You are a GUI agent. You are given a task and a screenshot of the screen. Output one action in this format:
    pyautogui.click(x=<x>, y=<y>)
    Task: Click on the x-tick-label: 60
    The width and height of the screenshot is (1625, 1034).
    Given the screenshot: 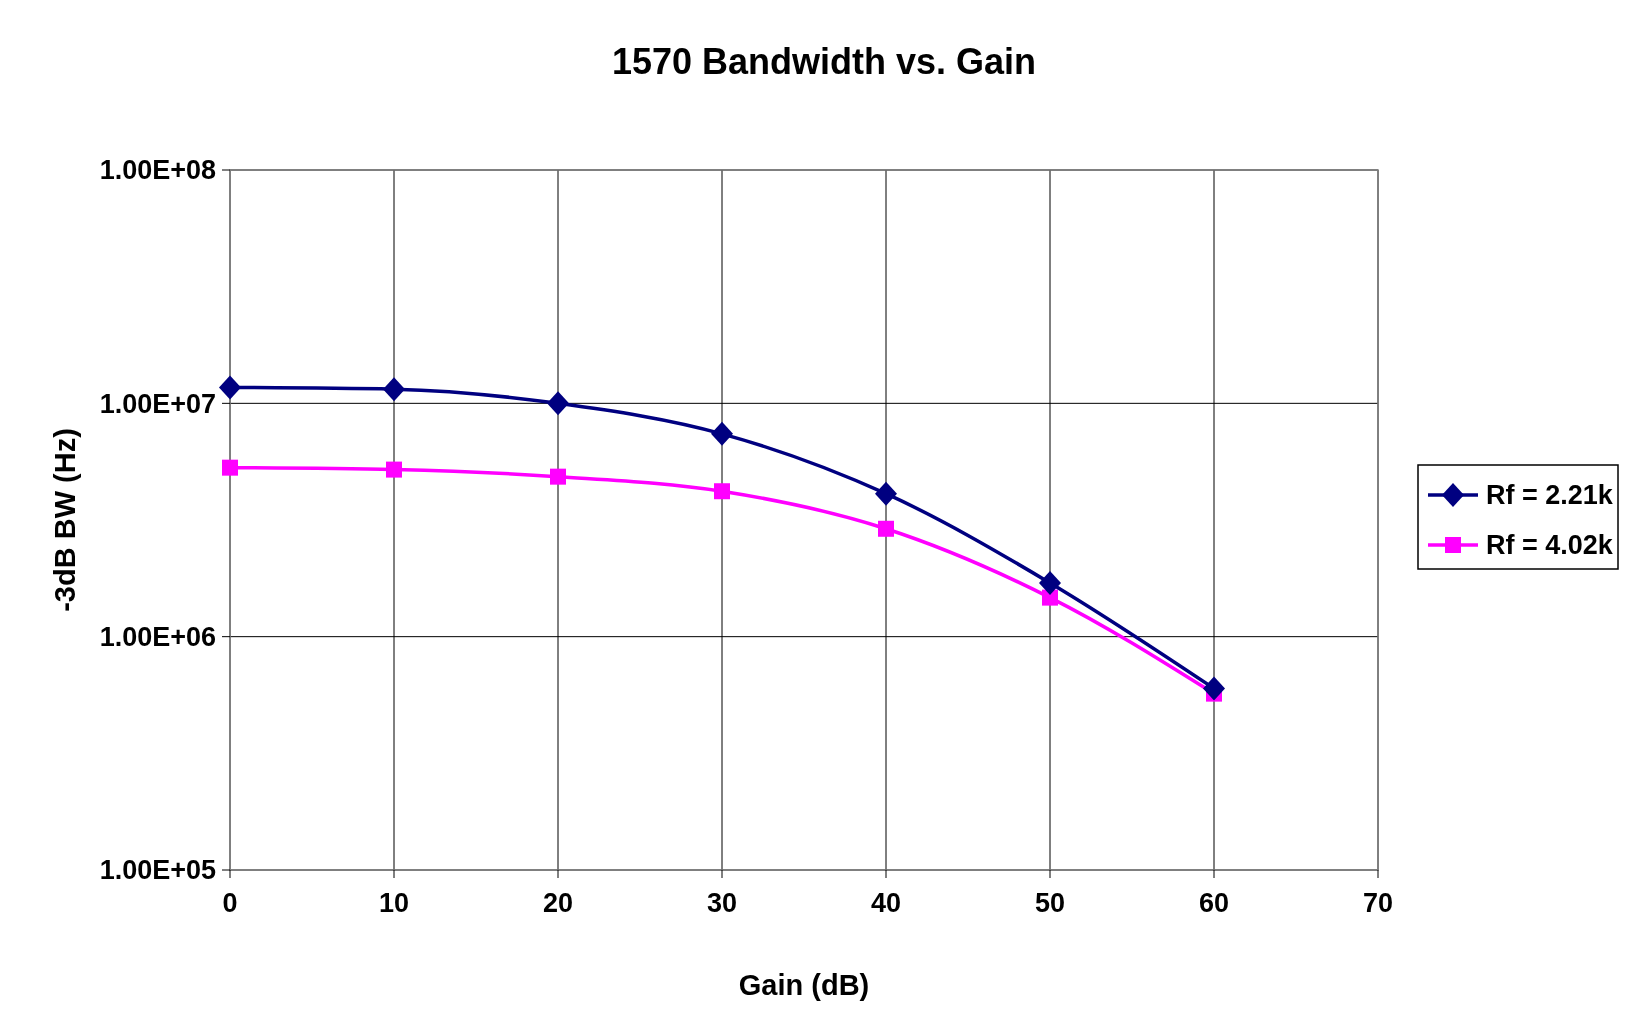 What is the action you would take?
    pyautogui.click(x=1214, y=903)
    